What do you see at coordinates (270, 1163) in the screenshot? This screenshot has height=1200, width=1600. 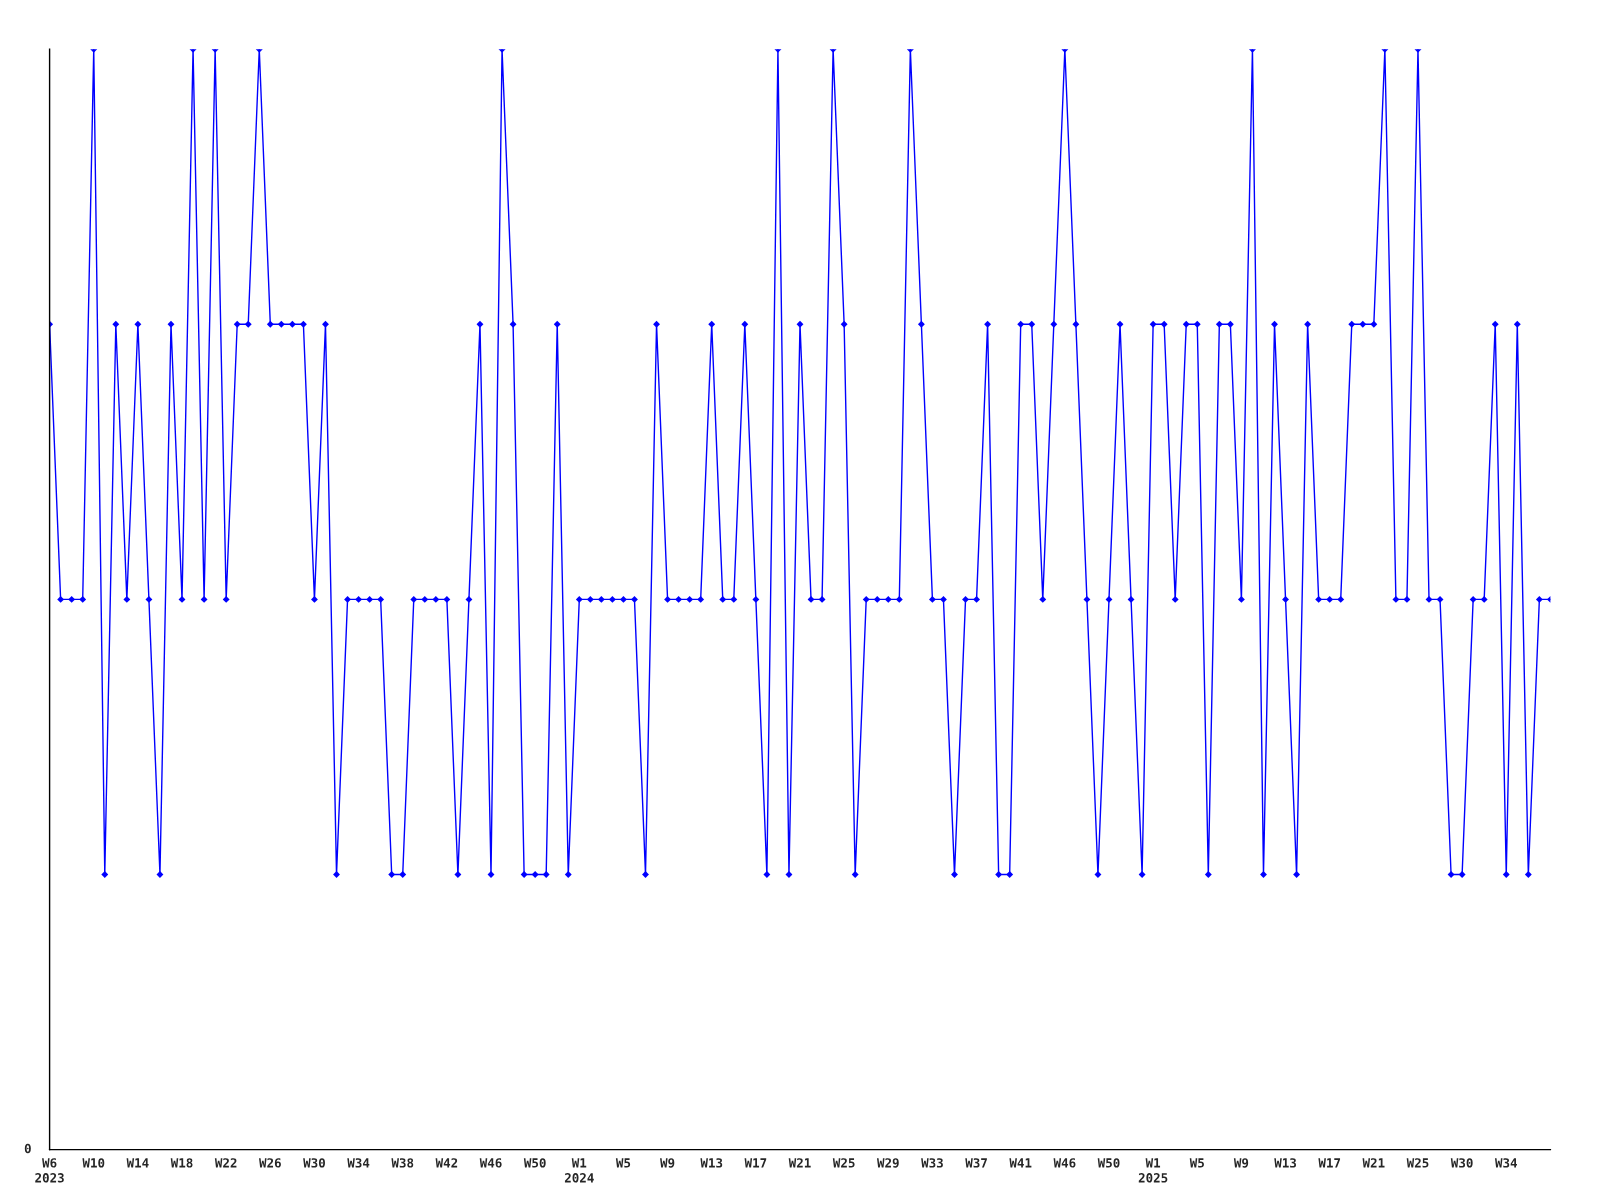 I see `x-tick-label: W26` at bounding box center [270, 1163].